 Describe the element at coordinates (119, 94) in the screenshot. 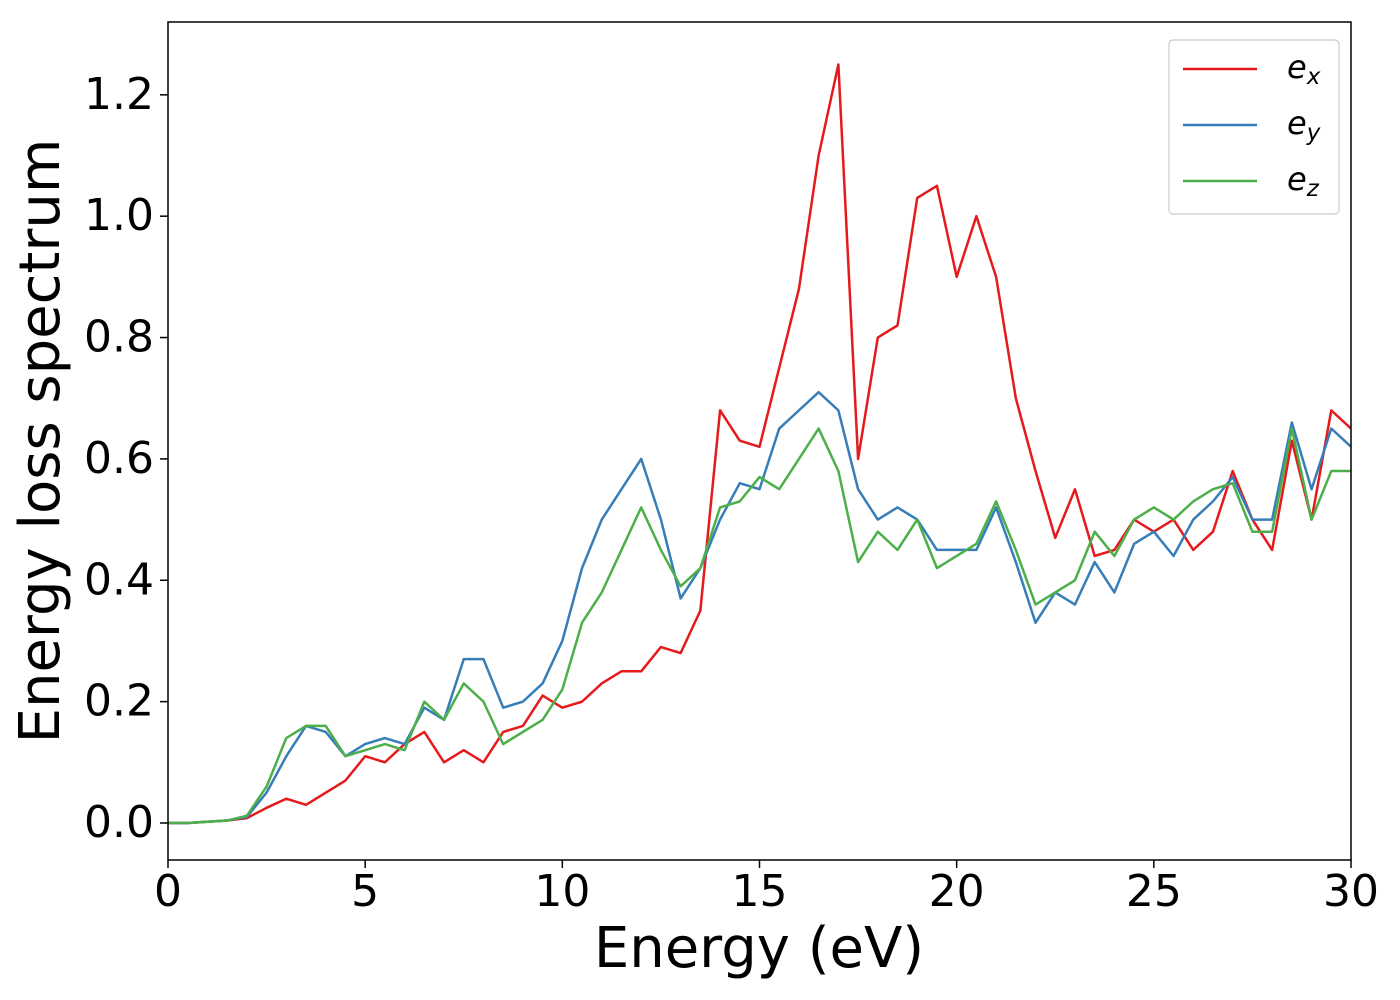

I see `y-tick-label: 1.2` at that location.